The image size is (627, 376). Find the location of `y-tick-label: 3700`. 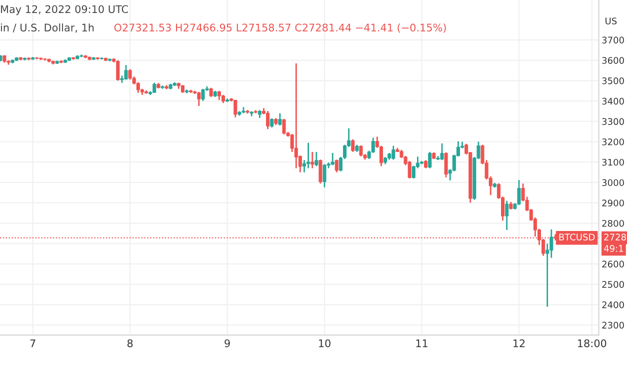

y-tick-label: 3700 is located at coordinates (613, 40).